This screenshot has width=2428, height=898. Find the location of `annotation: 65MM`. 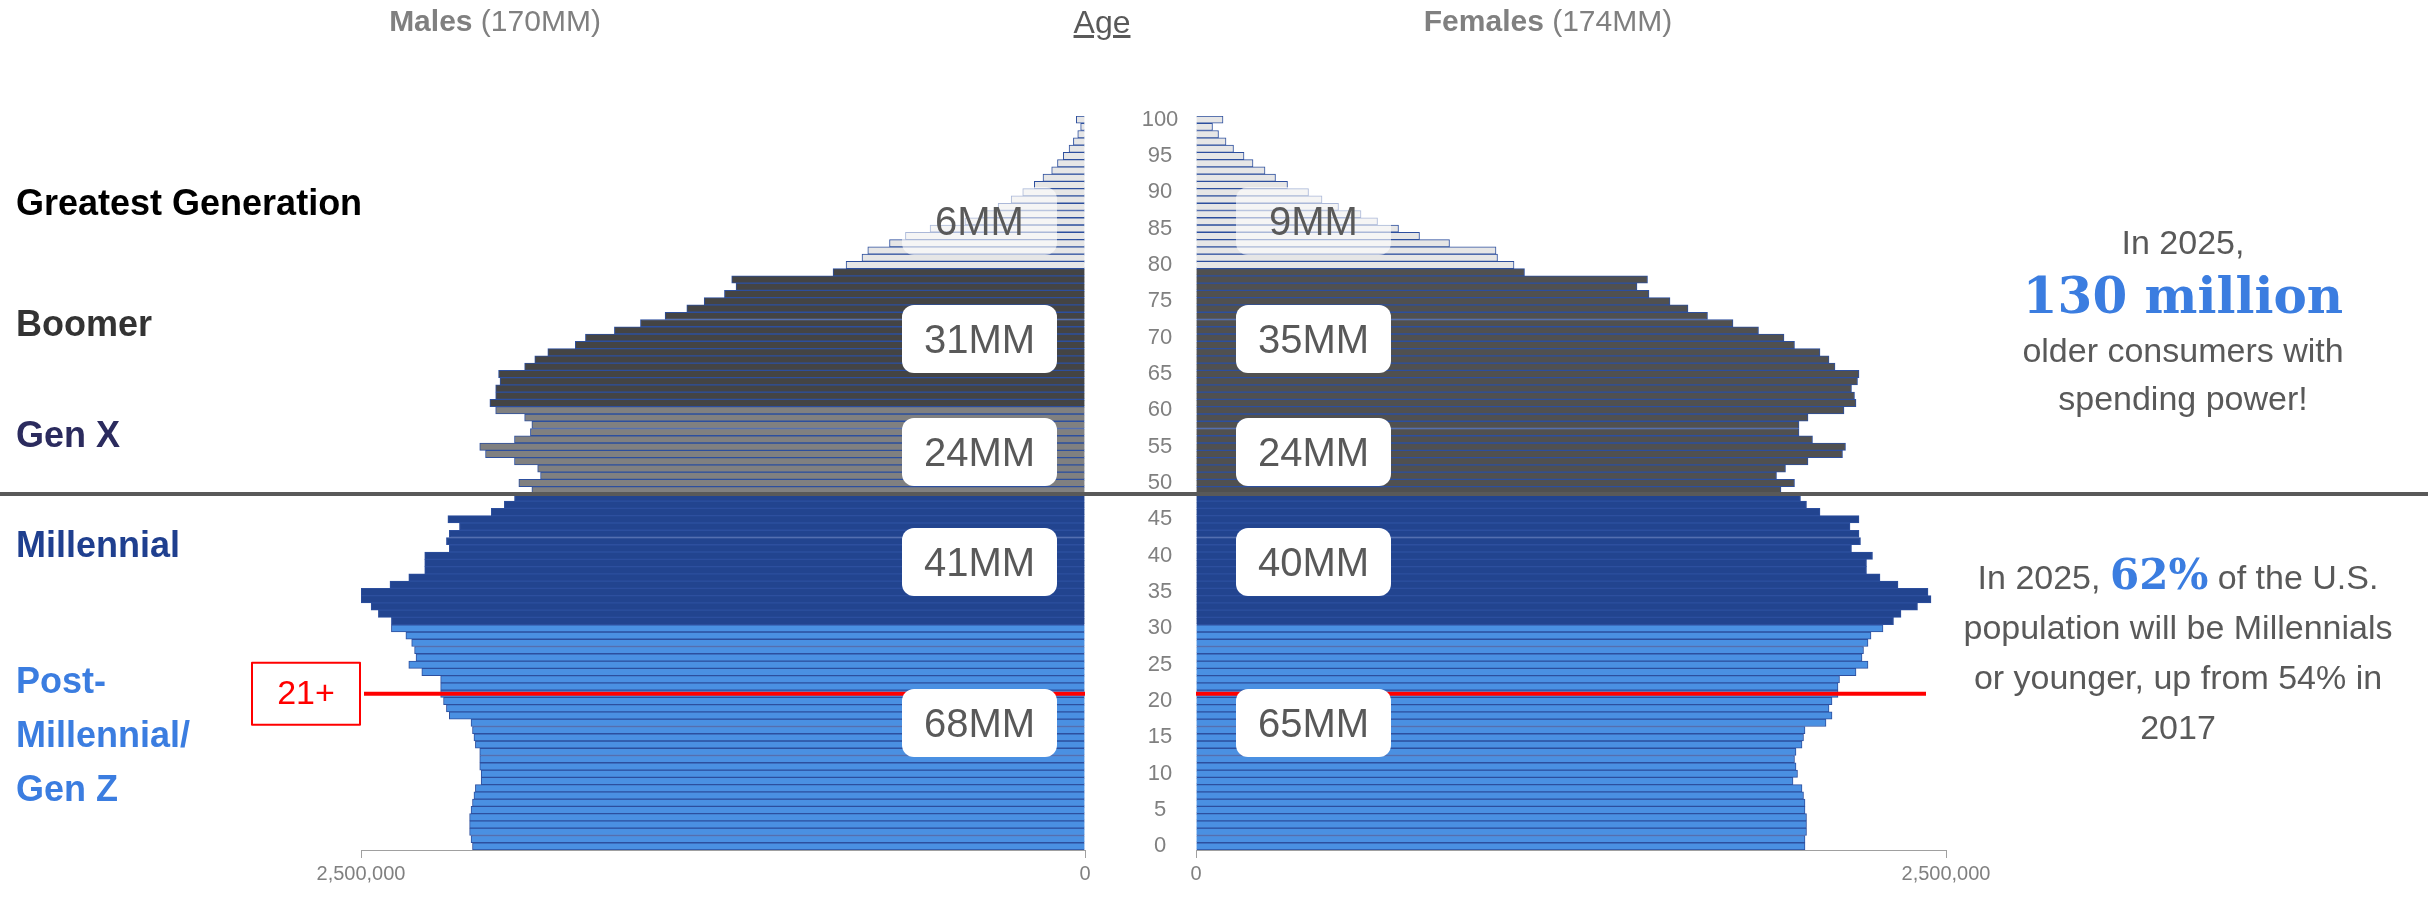

annotation: 65MM is located at coordinates (1313, 723).